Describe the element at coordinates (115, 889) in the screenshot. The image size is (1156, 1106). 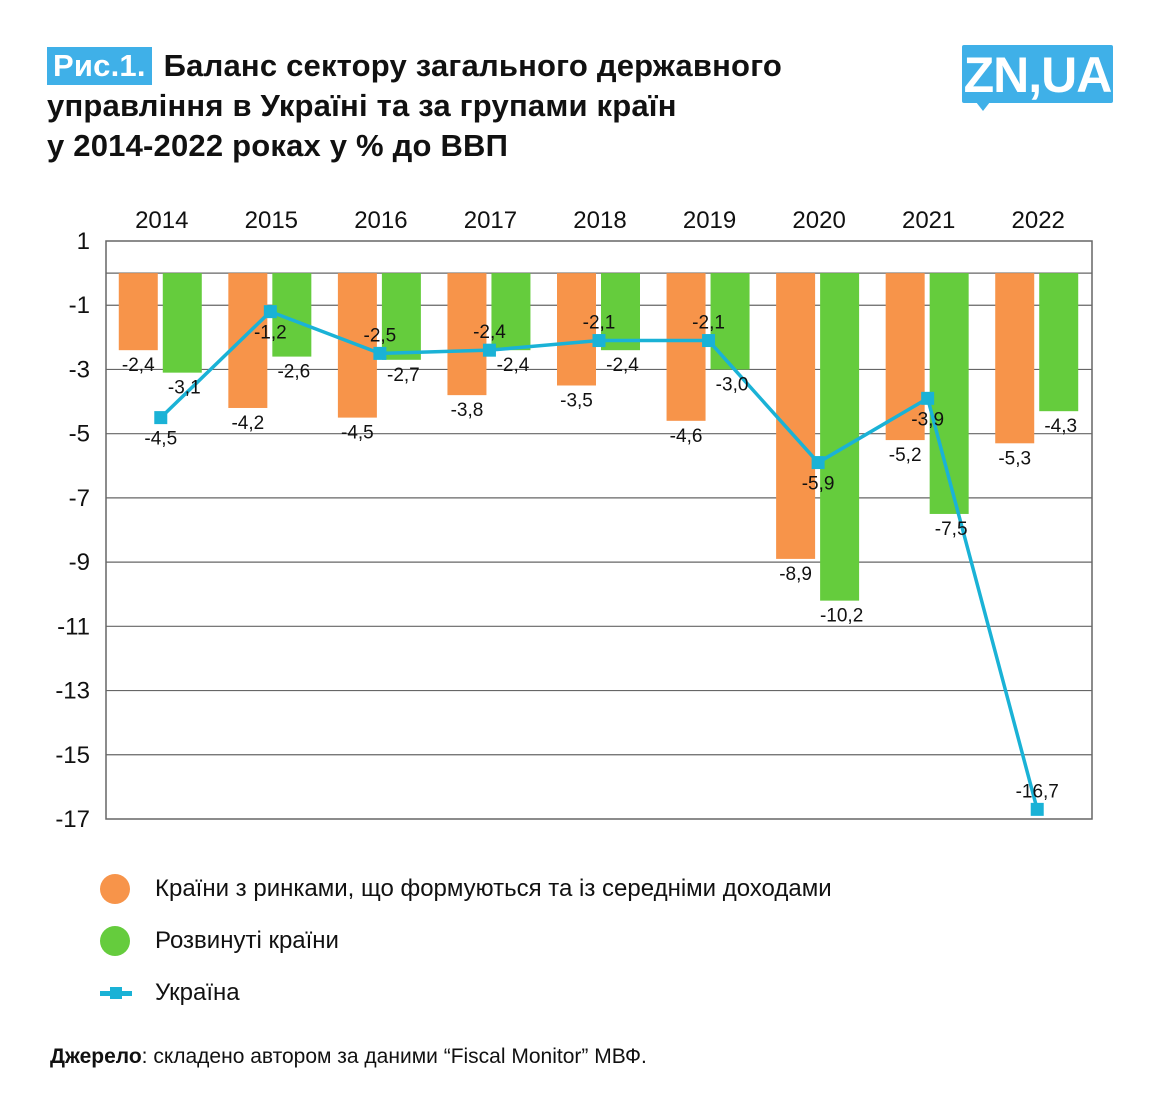
I see `orange-circle-icon` at that location.